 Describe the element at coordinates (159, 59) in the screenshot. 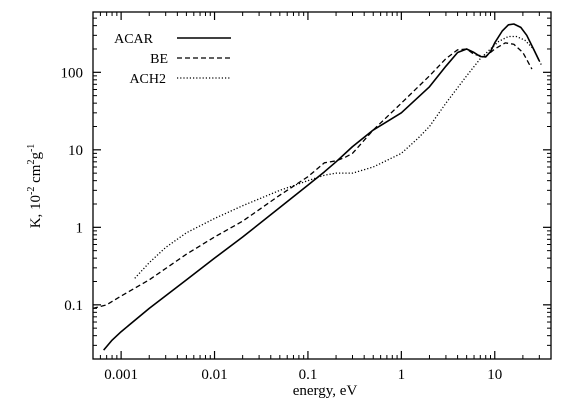

I see `legend-label-be: BE` at that location.